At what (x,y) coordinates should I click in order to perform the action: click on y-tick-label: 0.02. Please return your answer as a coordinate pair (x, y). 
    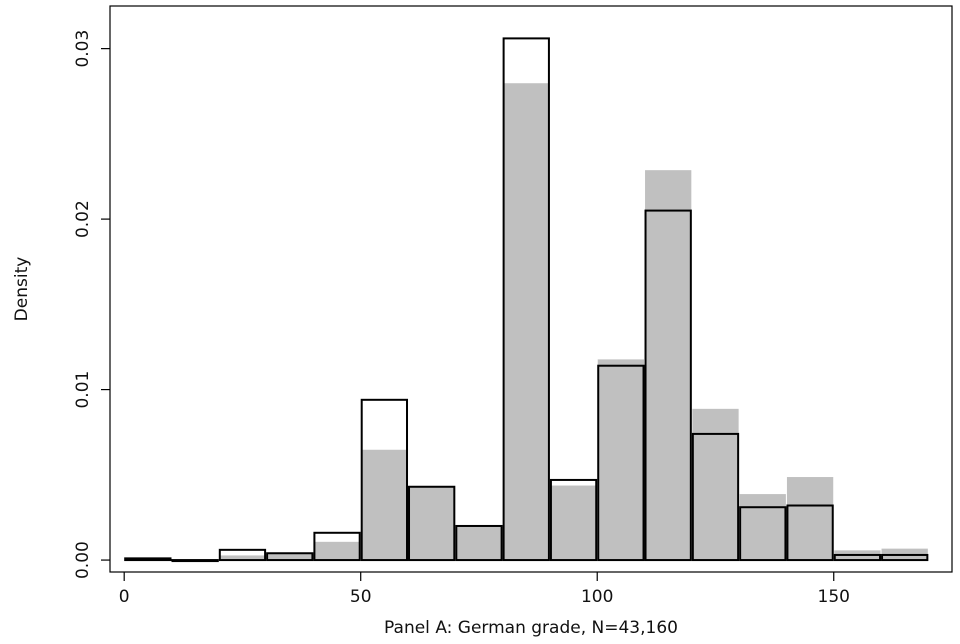
    Looking at the image, I should click on (83, 219).